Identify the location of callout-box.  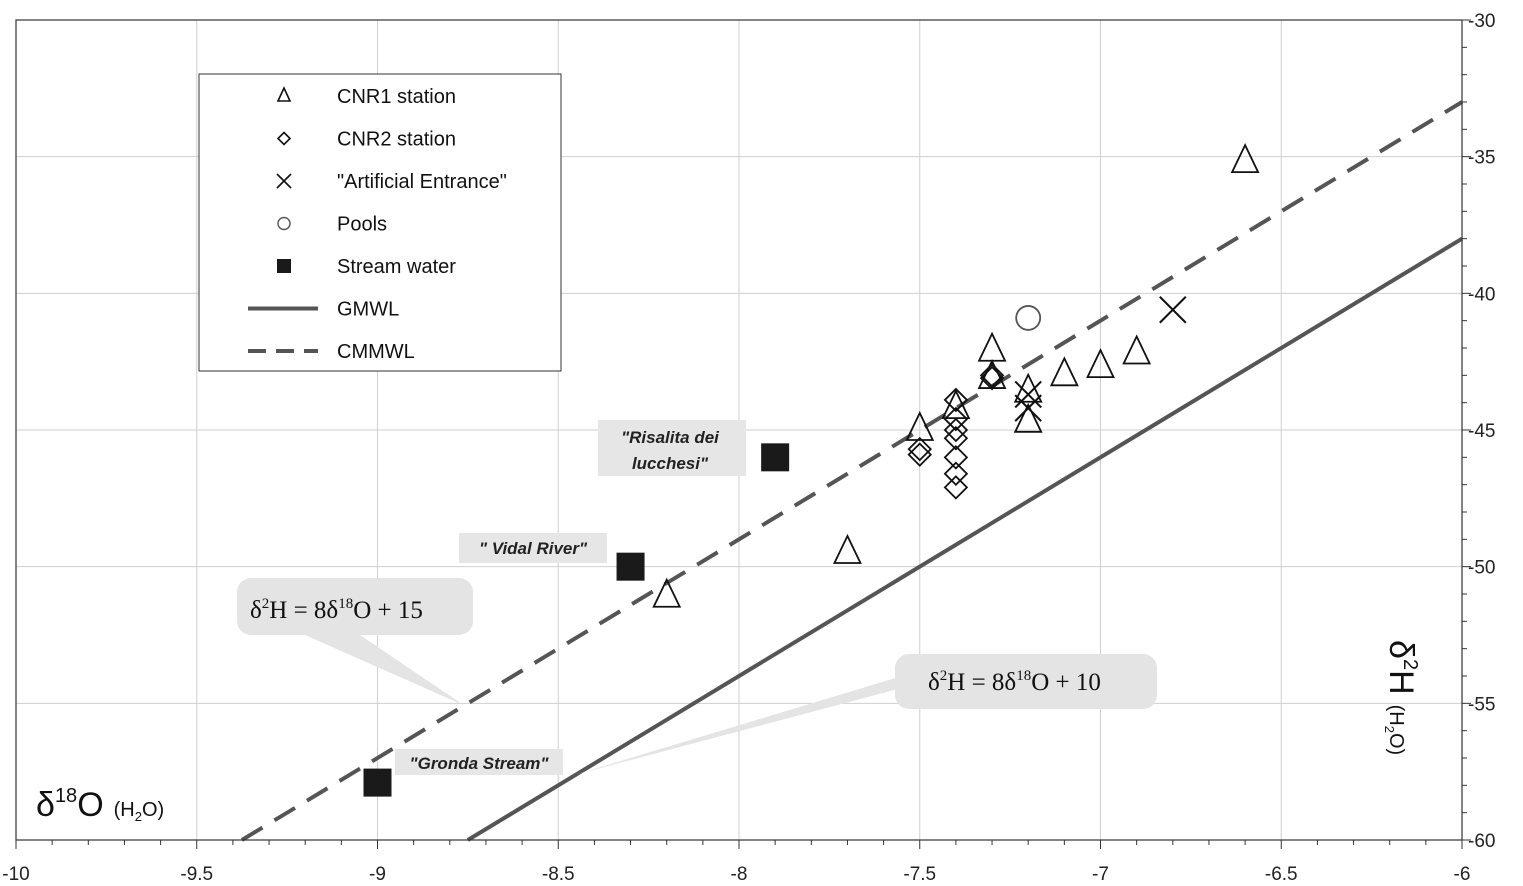
(355, 606).